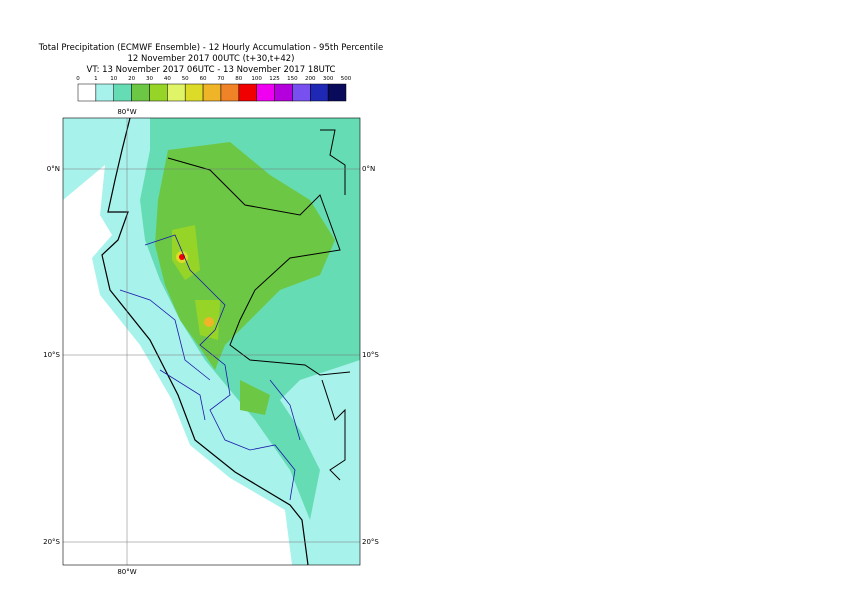 The image size is (842, 600). I want to click on department-border, so click(210, 367).